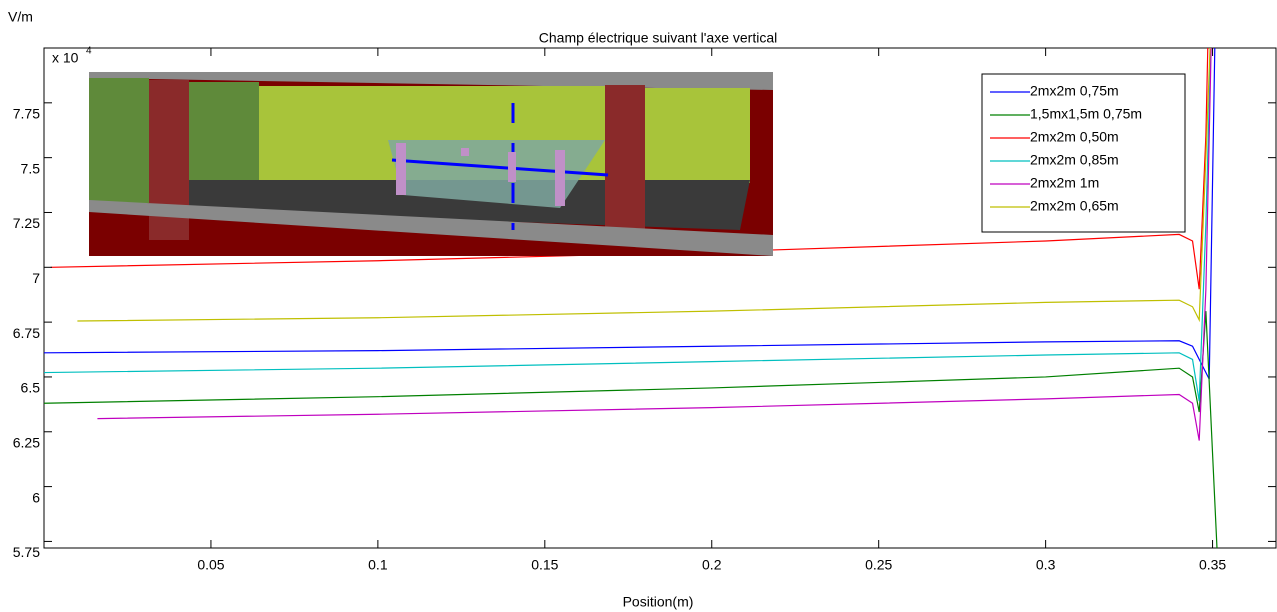 Image resolution: width=1277 pixels, height=612 pixels. What do you see at coordinates (89, 51) in the screenshot?
I see `y-exponent-power: 4` at bounding box center [89, 51].